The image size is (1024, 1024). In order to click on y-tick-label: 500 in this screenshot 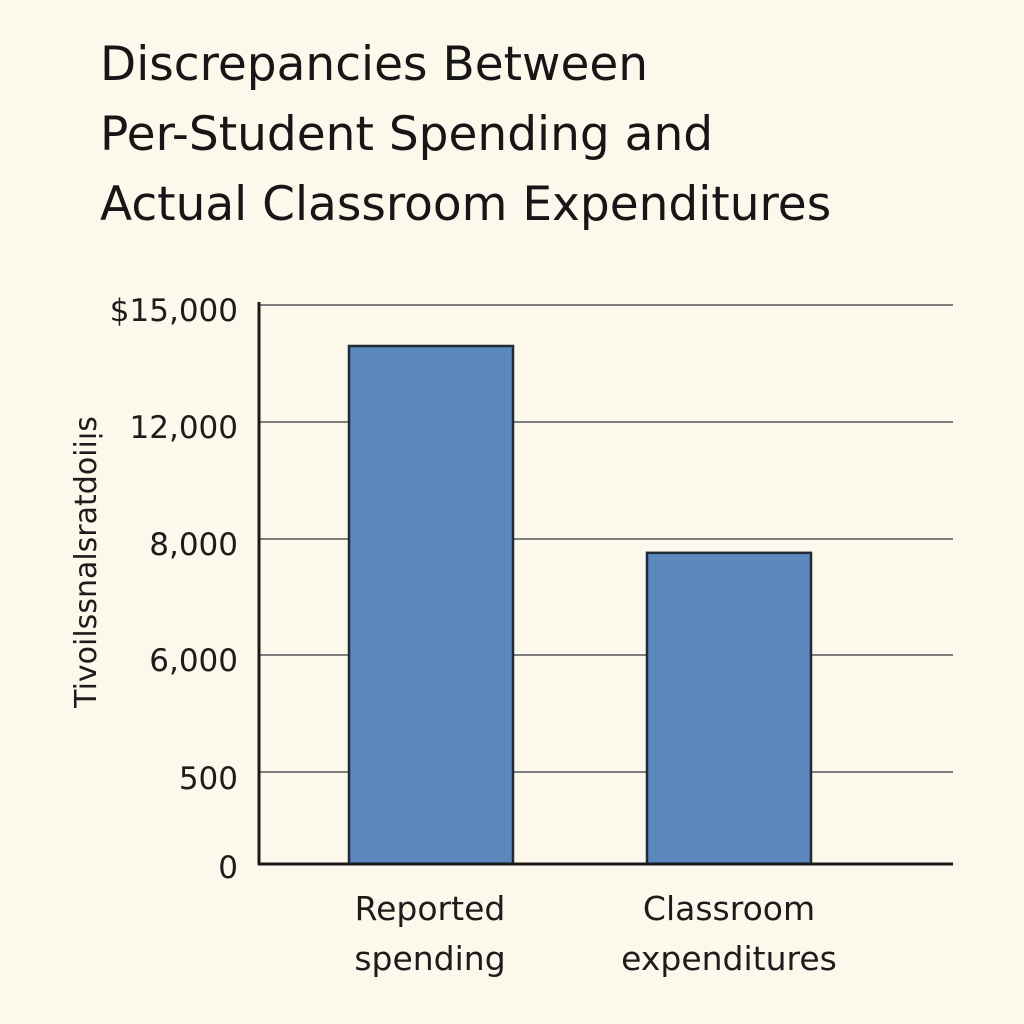, I will do `click(208, 779)`.